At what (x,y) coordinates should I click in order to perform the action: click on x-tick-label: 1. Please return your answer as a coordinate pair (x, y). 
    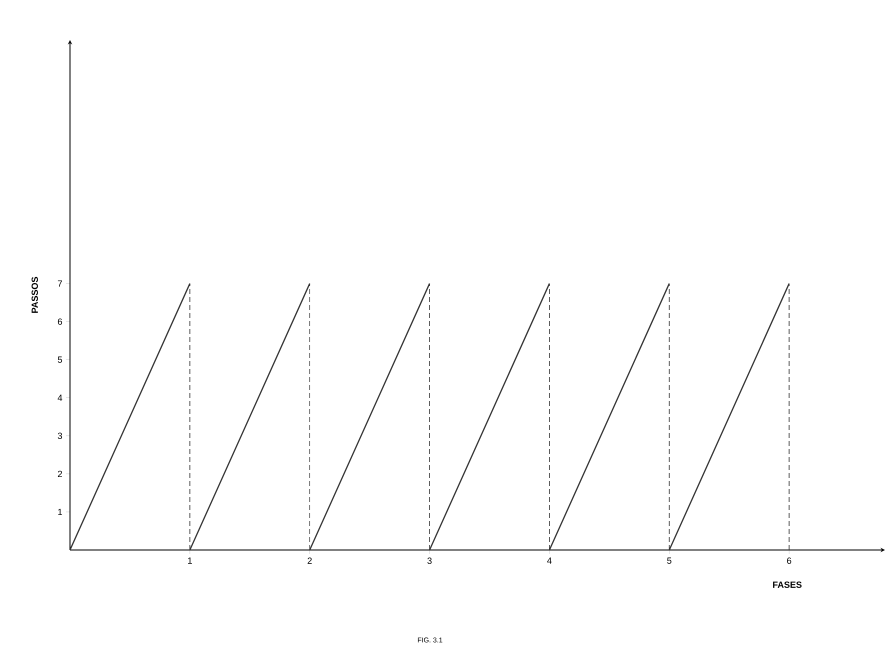
    Looking at the image, I should click on (190, 561).